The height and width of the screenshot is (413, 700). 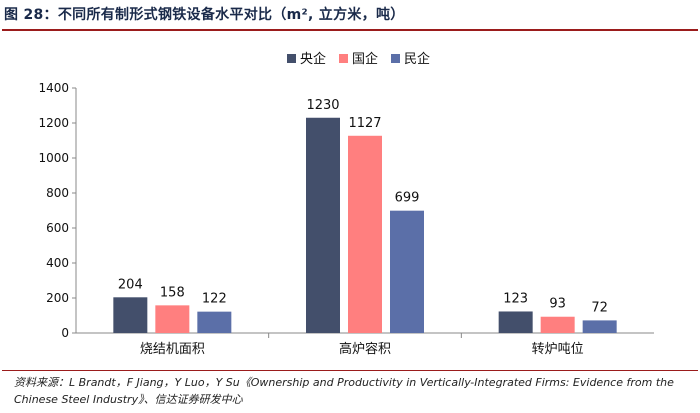 What do you see at coordinates (57, 263) in the screenshot?
I see `y-tick-label: 400` at bounding box center [57, 263].